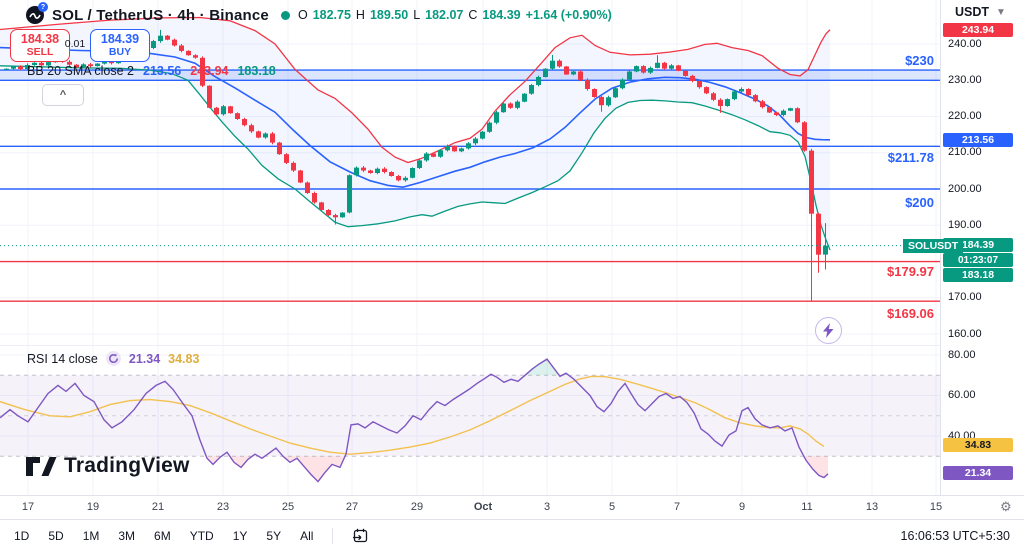 The image size is (1024, 551). Describe the element at coordinates (978, 30) in the screenshot. I see `bb-upper-axis-badge: 243.94` at that location.